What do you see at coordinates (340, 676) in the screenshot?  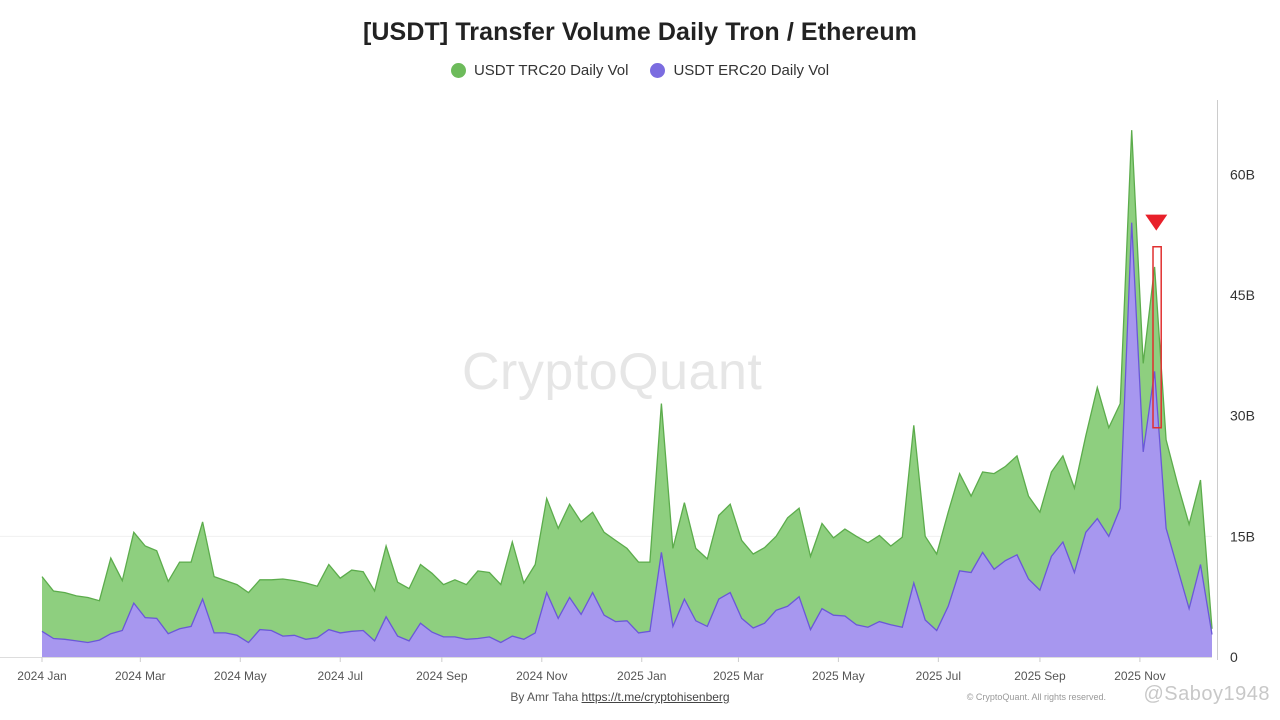 I see `x-tick-label: 2024 Jul` at bounding box center [340, 676].